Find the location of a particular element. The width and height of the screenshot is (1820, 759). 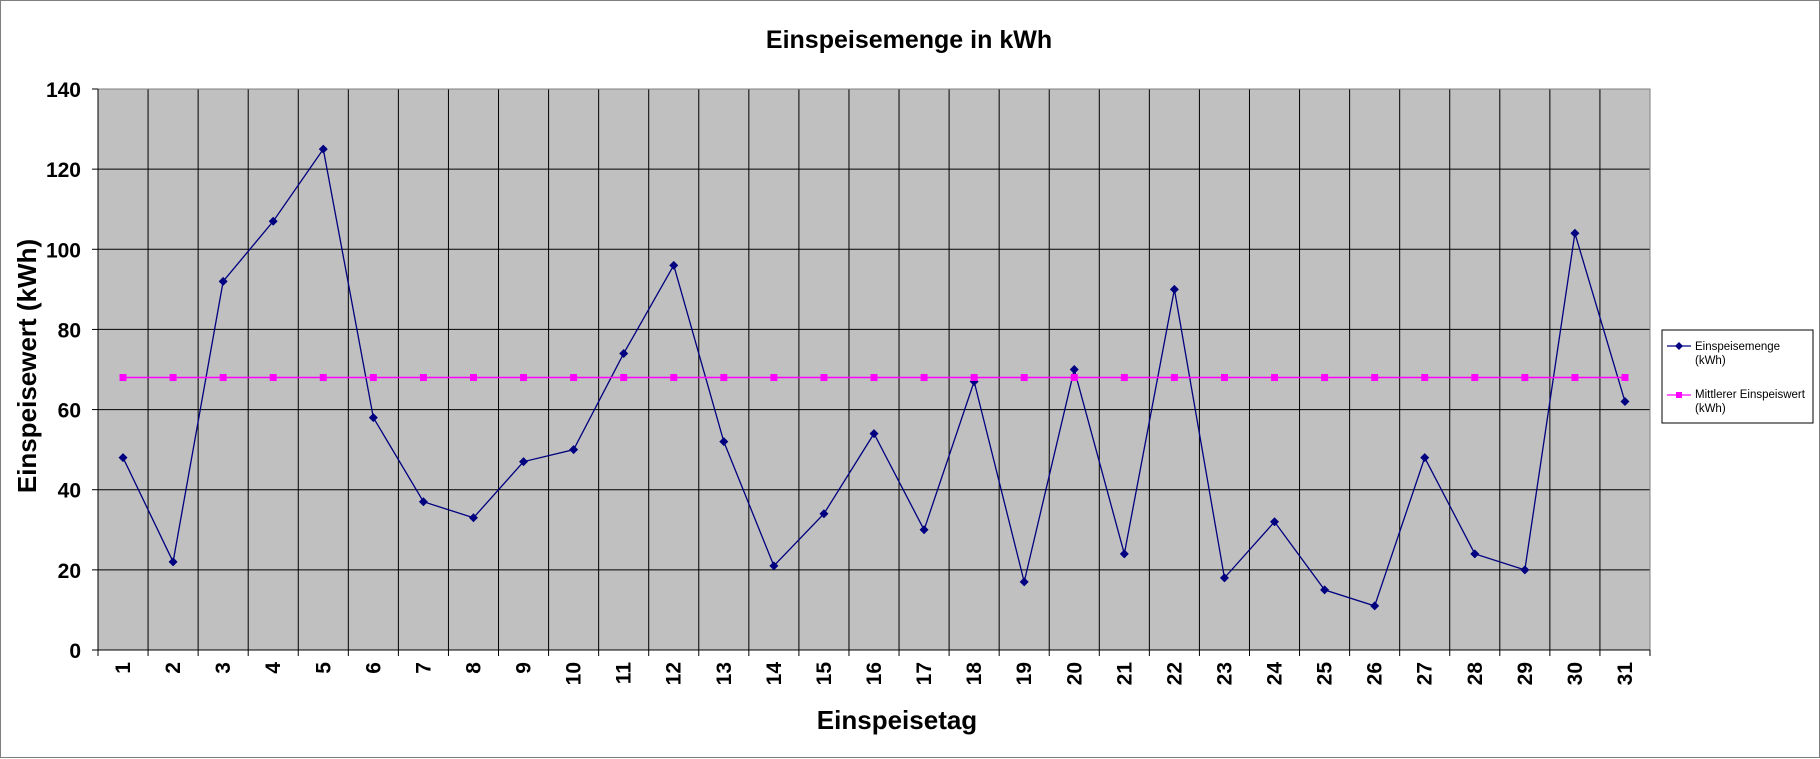

legend-marker-einspeisemenge is located at coordinates (1679, 346).